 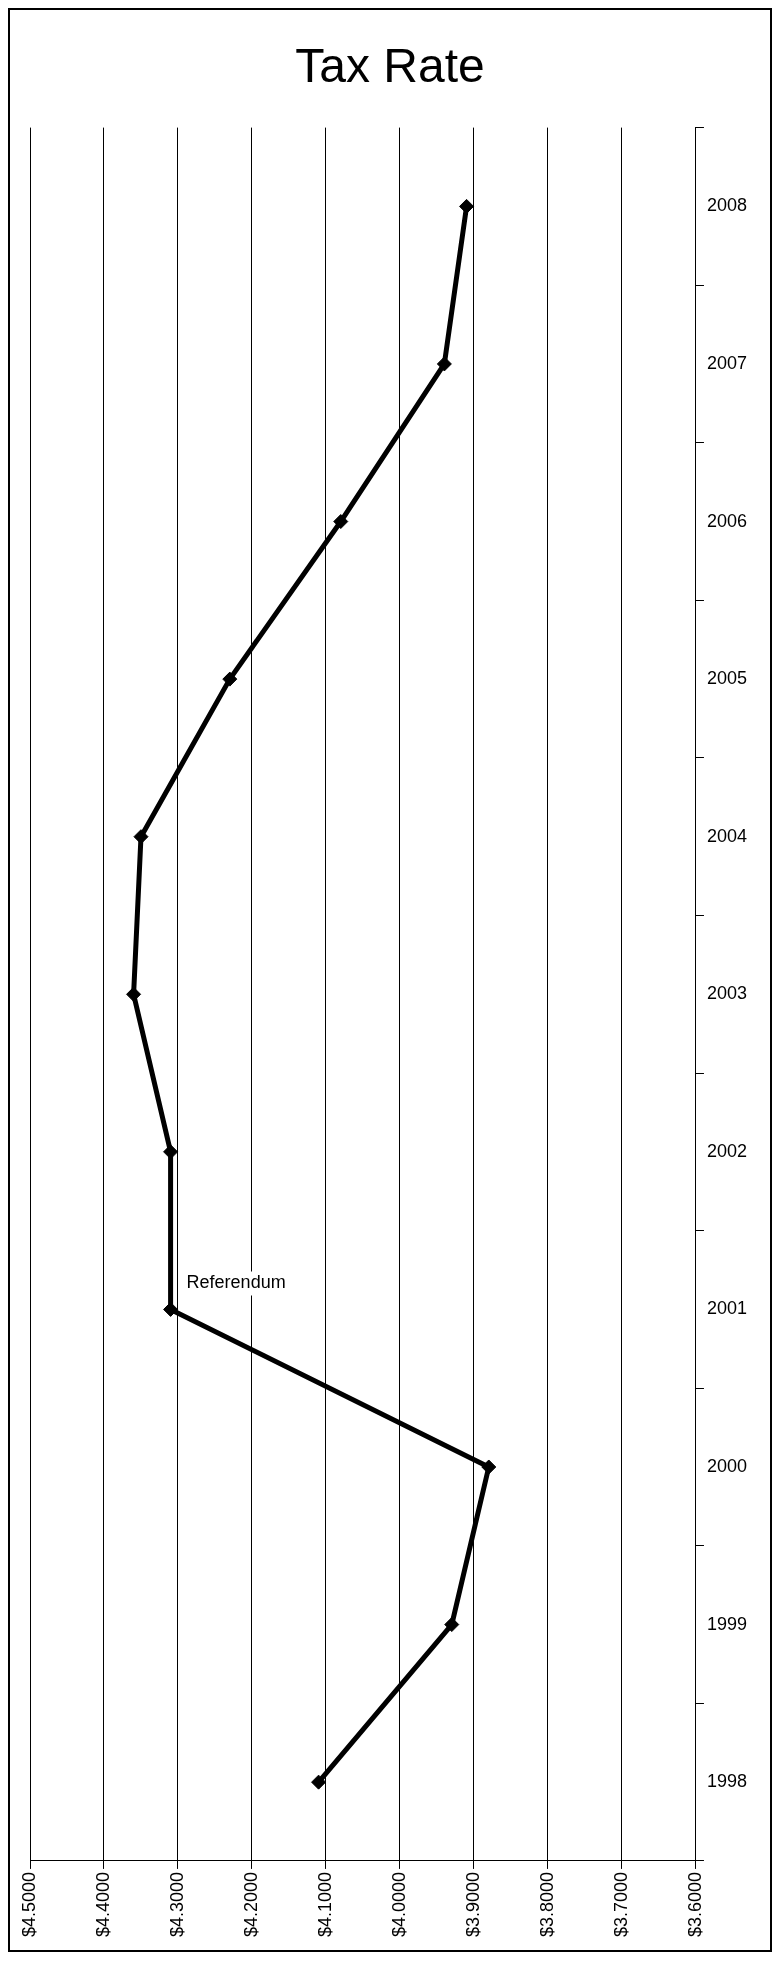 What do you see at coordinates (472, 1904) in the screenshot?
I see `x-tick-label: $3.9000` at bounding box center [472, 1904].